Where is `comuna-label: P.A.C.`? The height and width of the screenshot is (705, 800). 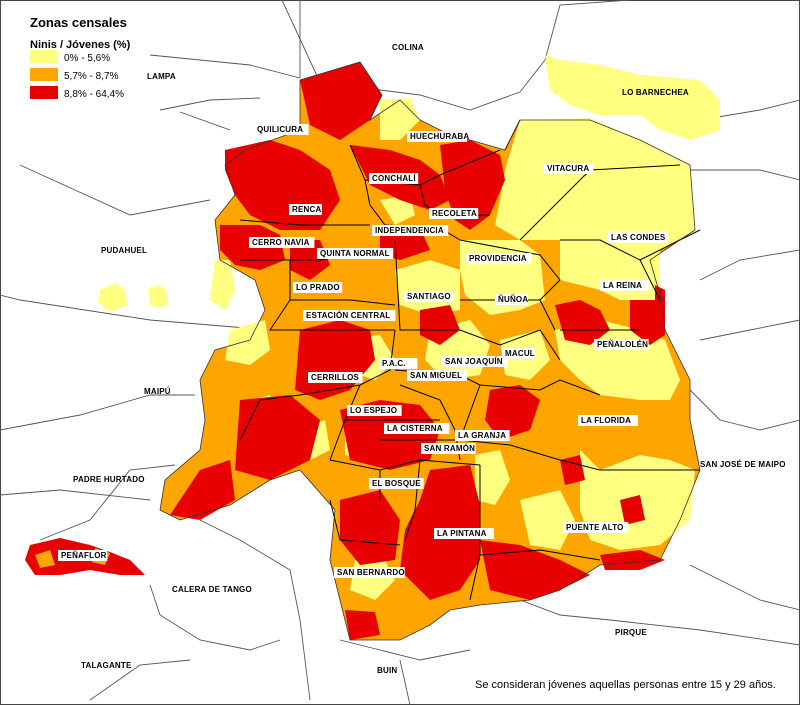 comuna-label: P.A.C. is located at coordinates (394, 363).